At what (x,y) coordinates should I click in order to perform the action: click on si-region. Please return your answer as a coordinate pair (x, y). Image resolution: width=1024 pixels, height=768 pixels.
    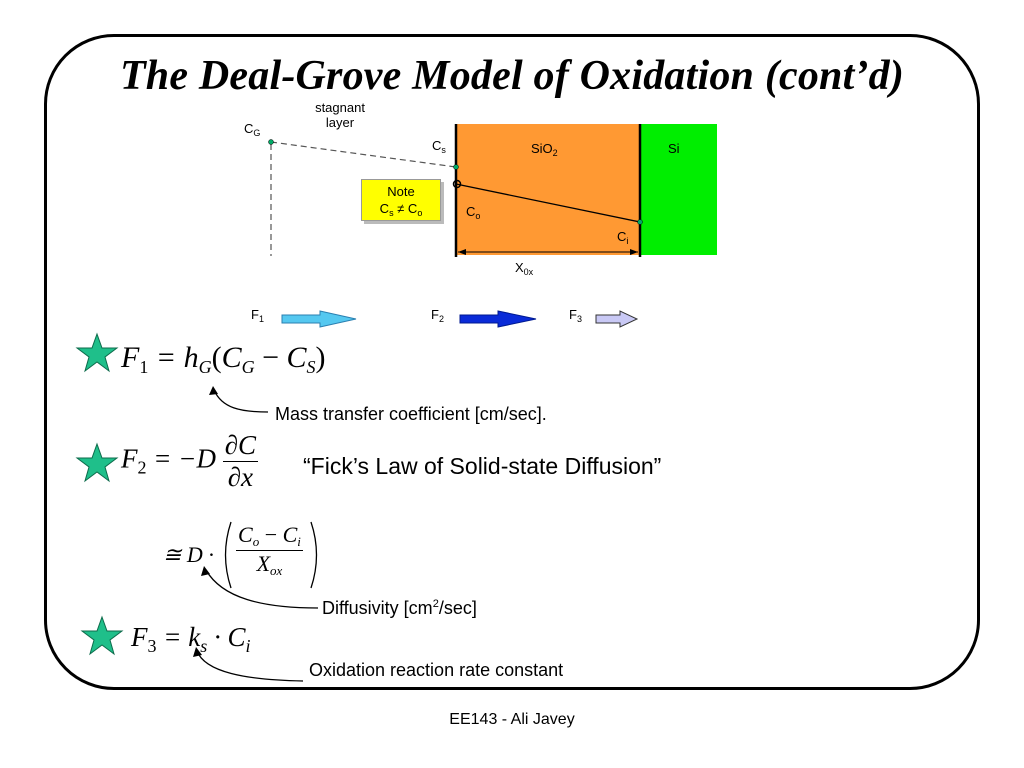
    Looking at the image, I should click on (678, 189).